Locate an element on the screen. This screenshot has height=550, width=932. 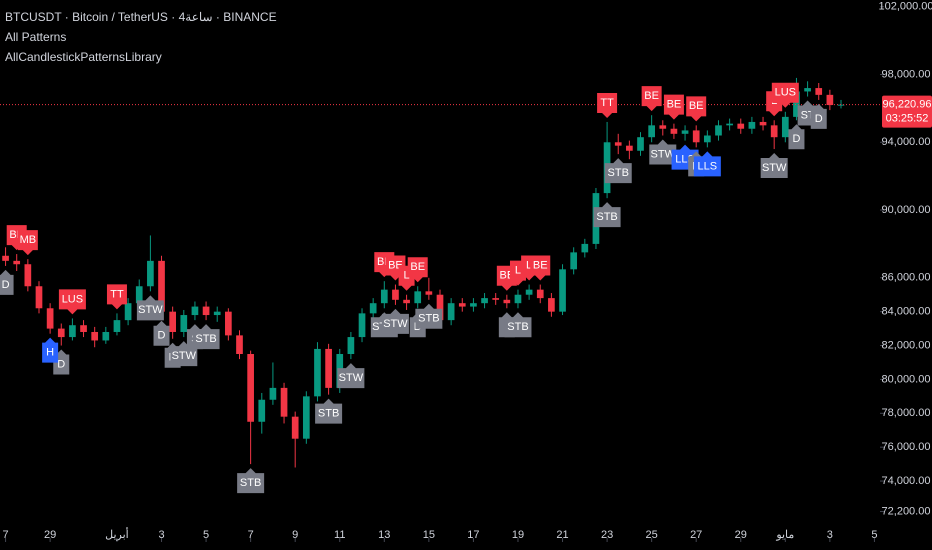
y-tick-label: 90,000.00 is located at coordinates (906, 210).